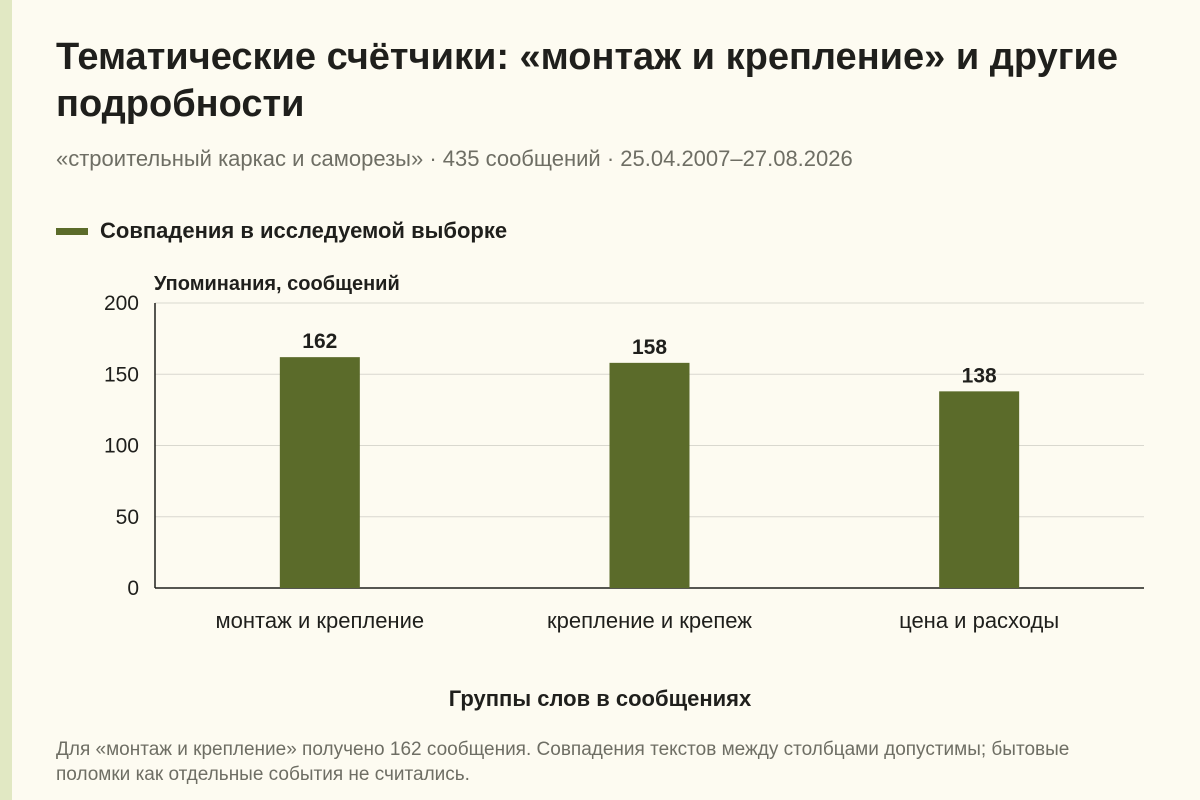 The width and height of the screenshot is (1200, 800). What do you see at coordinates (304, 230) in the screenshot?
I see `legend-label: Совпадения в исследуемой выборке` at bounding box center [304, 230].